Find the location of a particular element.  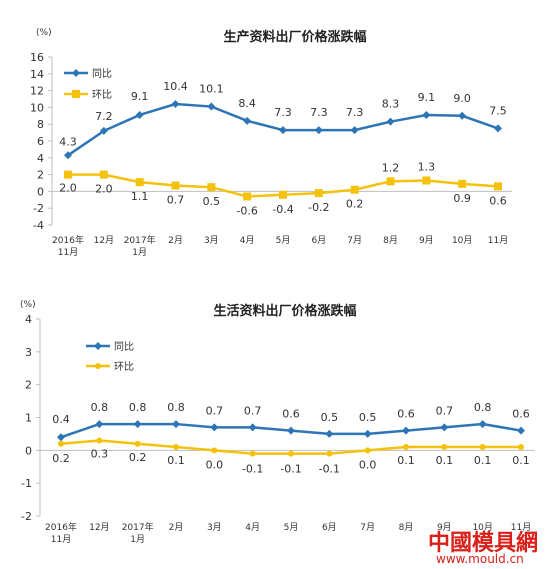

chart1-x-tick-label: 9月 is located at coordinates (426, 240).